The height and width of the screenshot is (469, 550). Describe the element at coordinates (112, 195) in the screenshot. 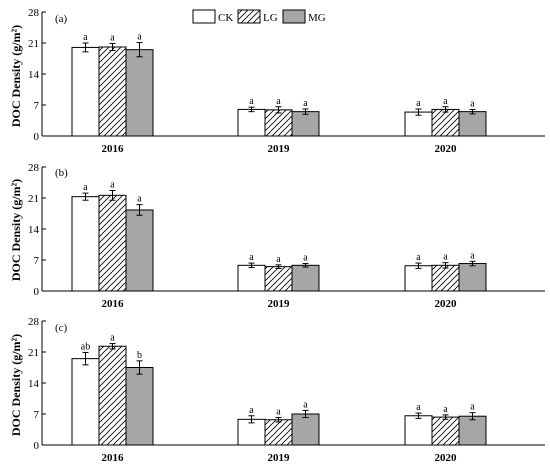

I see `panel-b-errorbar-lg-2016` at that location.